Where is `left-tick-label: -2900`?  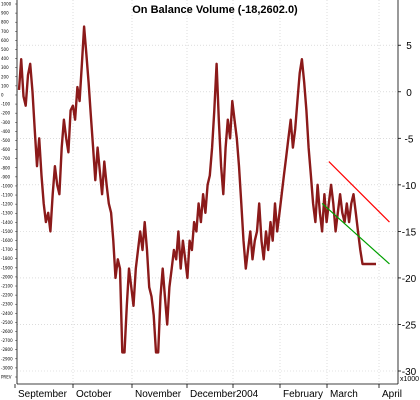
left-tick-label: -2900 is located at coordinates (7, 358).